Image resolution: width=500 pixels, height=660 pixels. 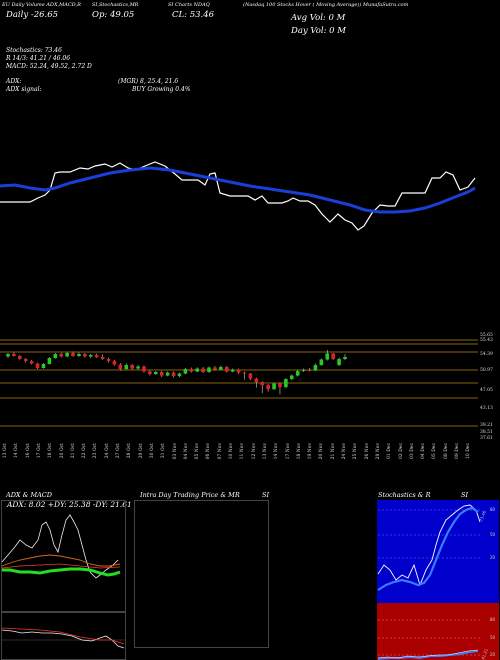 What do you see at coordinates (428, 654) in the screenshot?
I see `rsi-signal-line` at bounding box center [428, 654].